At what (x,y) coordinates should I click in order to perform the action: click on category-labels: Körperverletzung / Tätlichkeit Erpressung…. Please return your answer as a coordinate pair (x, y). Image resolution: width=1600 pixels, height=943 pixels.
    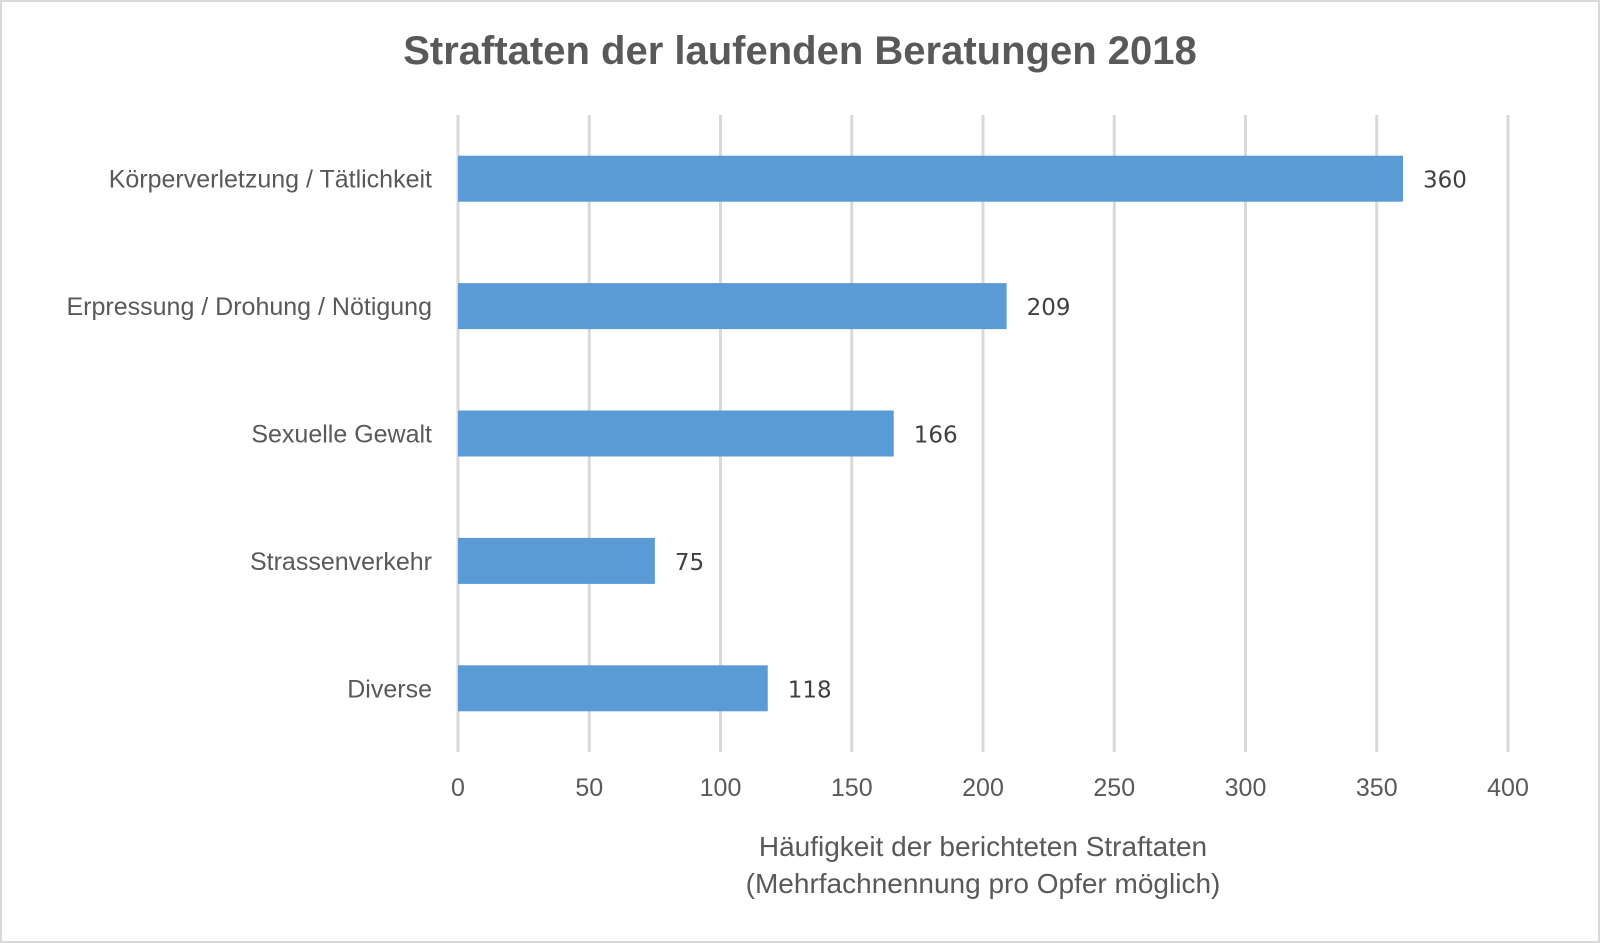
    Looking at the image, I should click on (250, 435).